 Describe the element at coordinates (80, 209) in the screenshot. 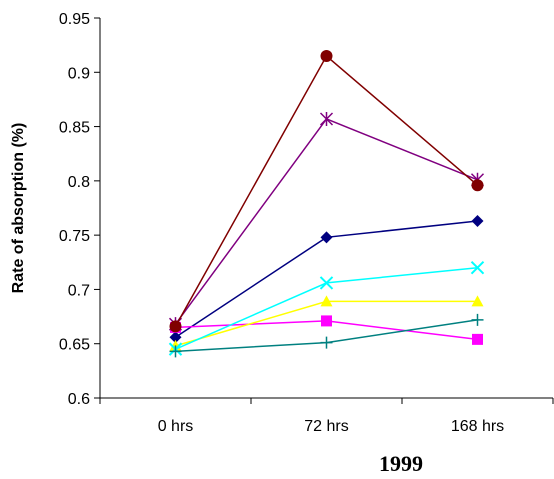

I see `y-axis: 0.6 0.65 0.7 0.75 0.8 0.85 0.9 0.95` at that location.